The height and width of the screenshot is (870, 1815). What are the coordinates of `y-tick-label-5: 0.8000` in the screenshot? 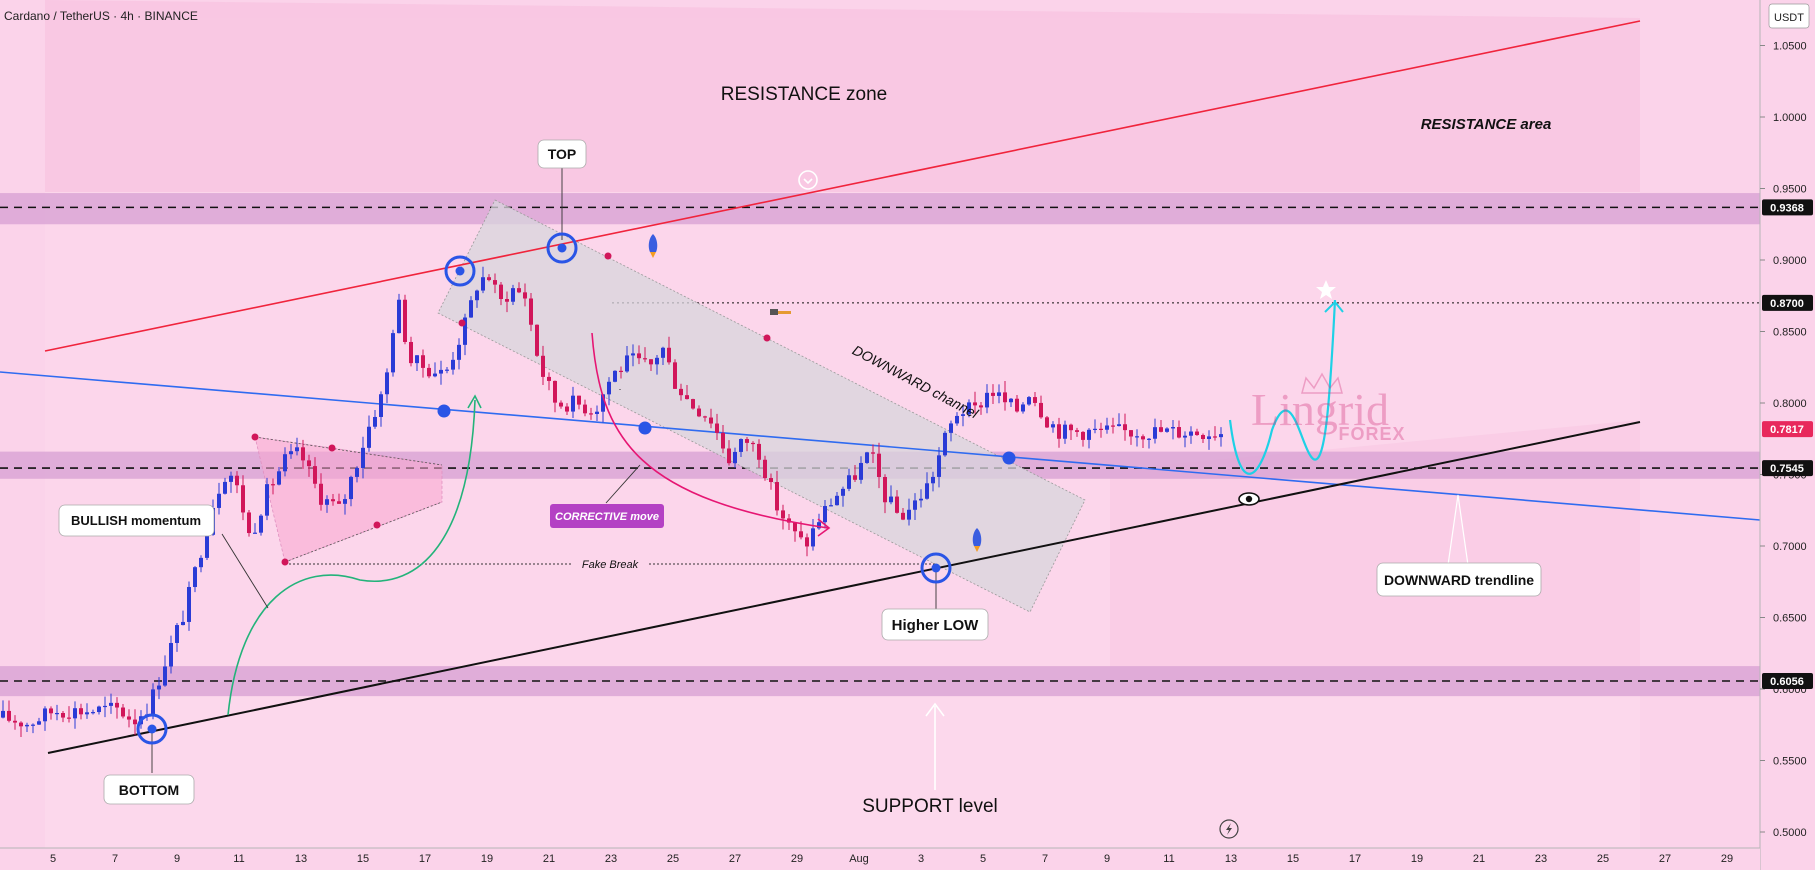 It's located at (1790, 404).